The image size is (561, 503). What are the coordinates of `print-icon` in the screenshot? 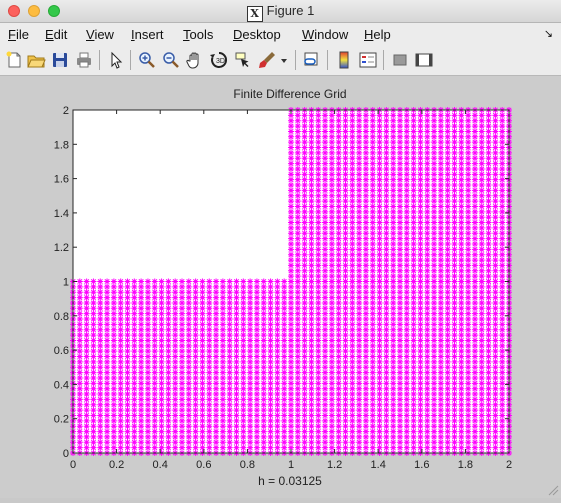 It's located at (84, 60).